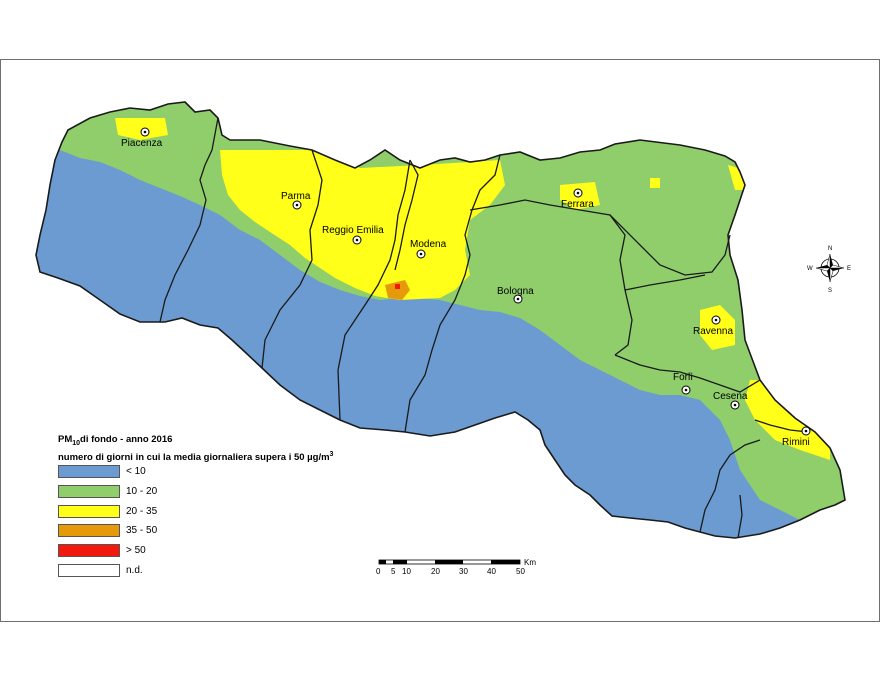 Image resolution: width=882 pixels, height=682 pixels. I want to click on city-modena: Modena, so click(428, 249).